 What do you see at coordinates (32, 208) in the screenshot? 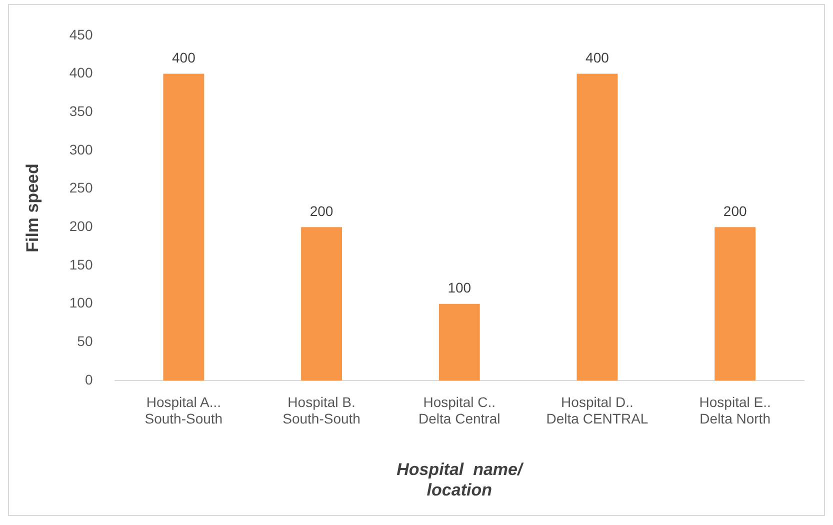
I see `y-axis-title: Film speed` at bounding box center [32, 208].